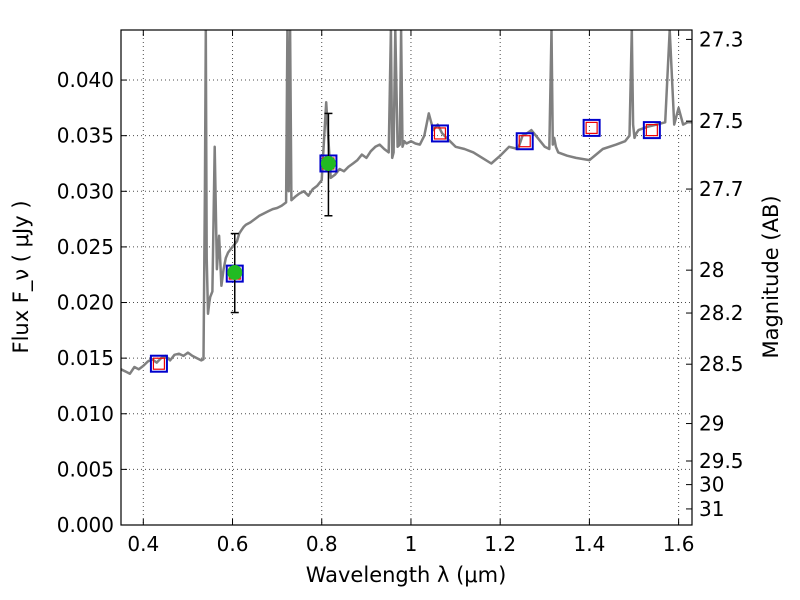 This screenshot has width=800, height=600. What do you see at coordinates (406, 575) in the screenshot?
I see `x-axis-title: Wavelength λ (μm)` at bounding box center [406, 575].